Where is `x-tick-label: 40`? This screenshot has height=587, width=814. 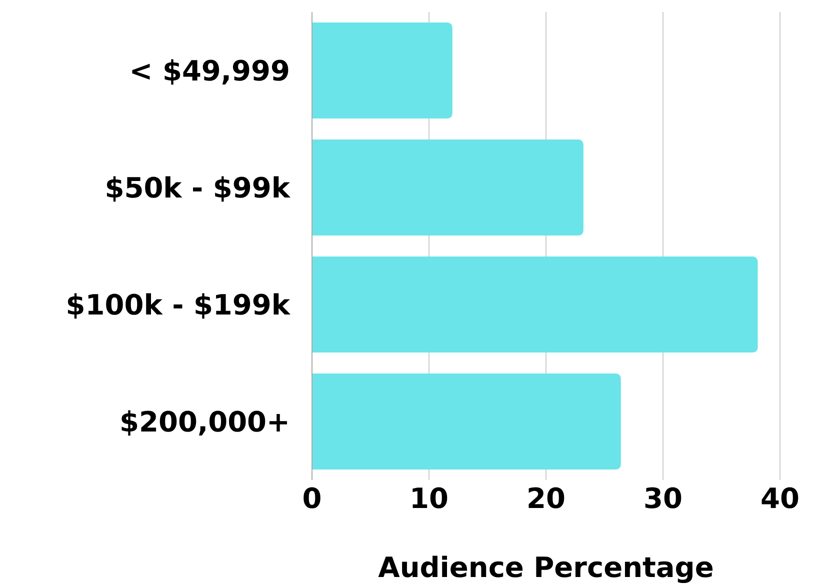
x-tick-label: 40 is located at coordinates (780, 498).